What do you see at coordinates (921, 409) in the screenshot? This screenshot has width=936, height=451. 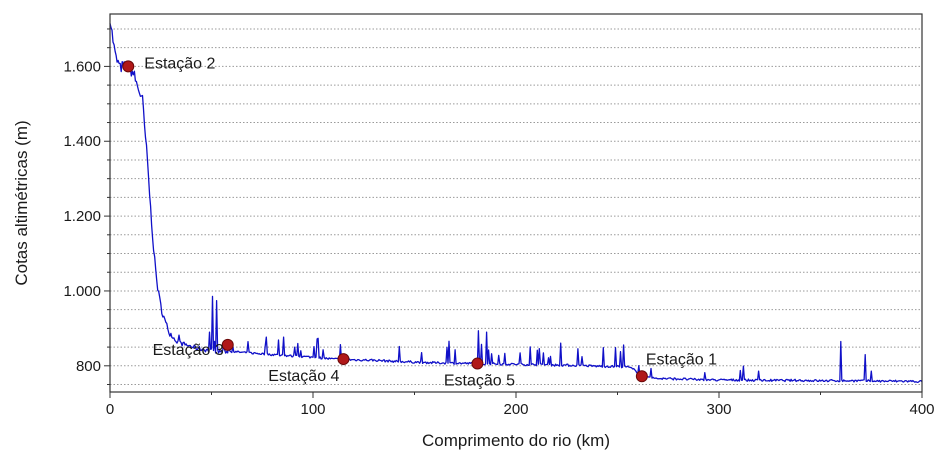 I see `x-tick-label: 400` at bounding box center [921, 409].